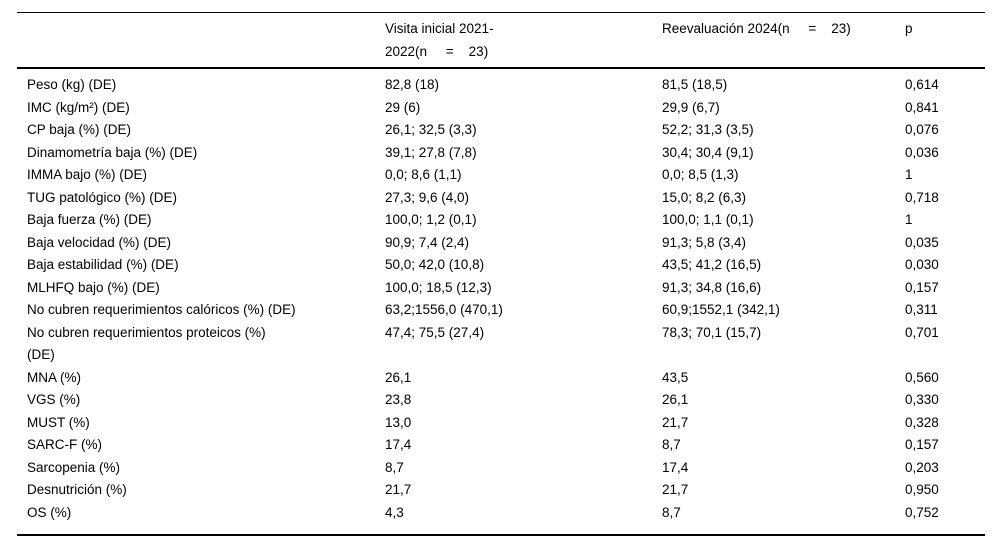 Image resolution: width=1000 pixels, height=549 pixels. Describe the element at coordinates (79, 129) in the screenshot. I see `row-label-cell: CP baja (%) (DE)` at that location.